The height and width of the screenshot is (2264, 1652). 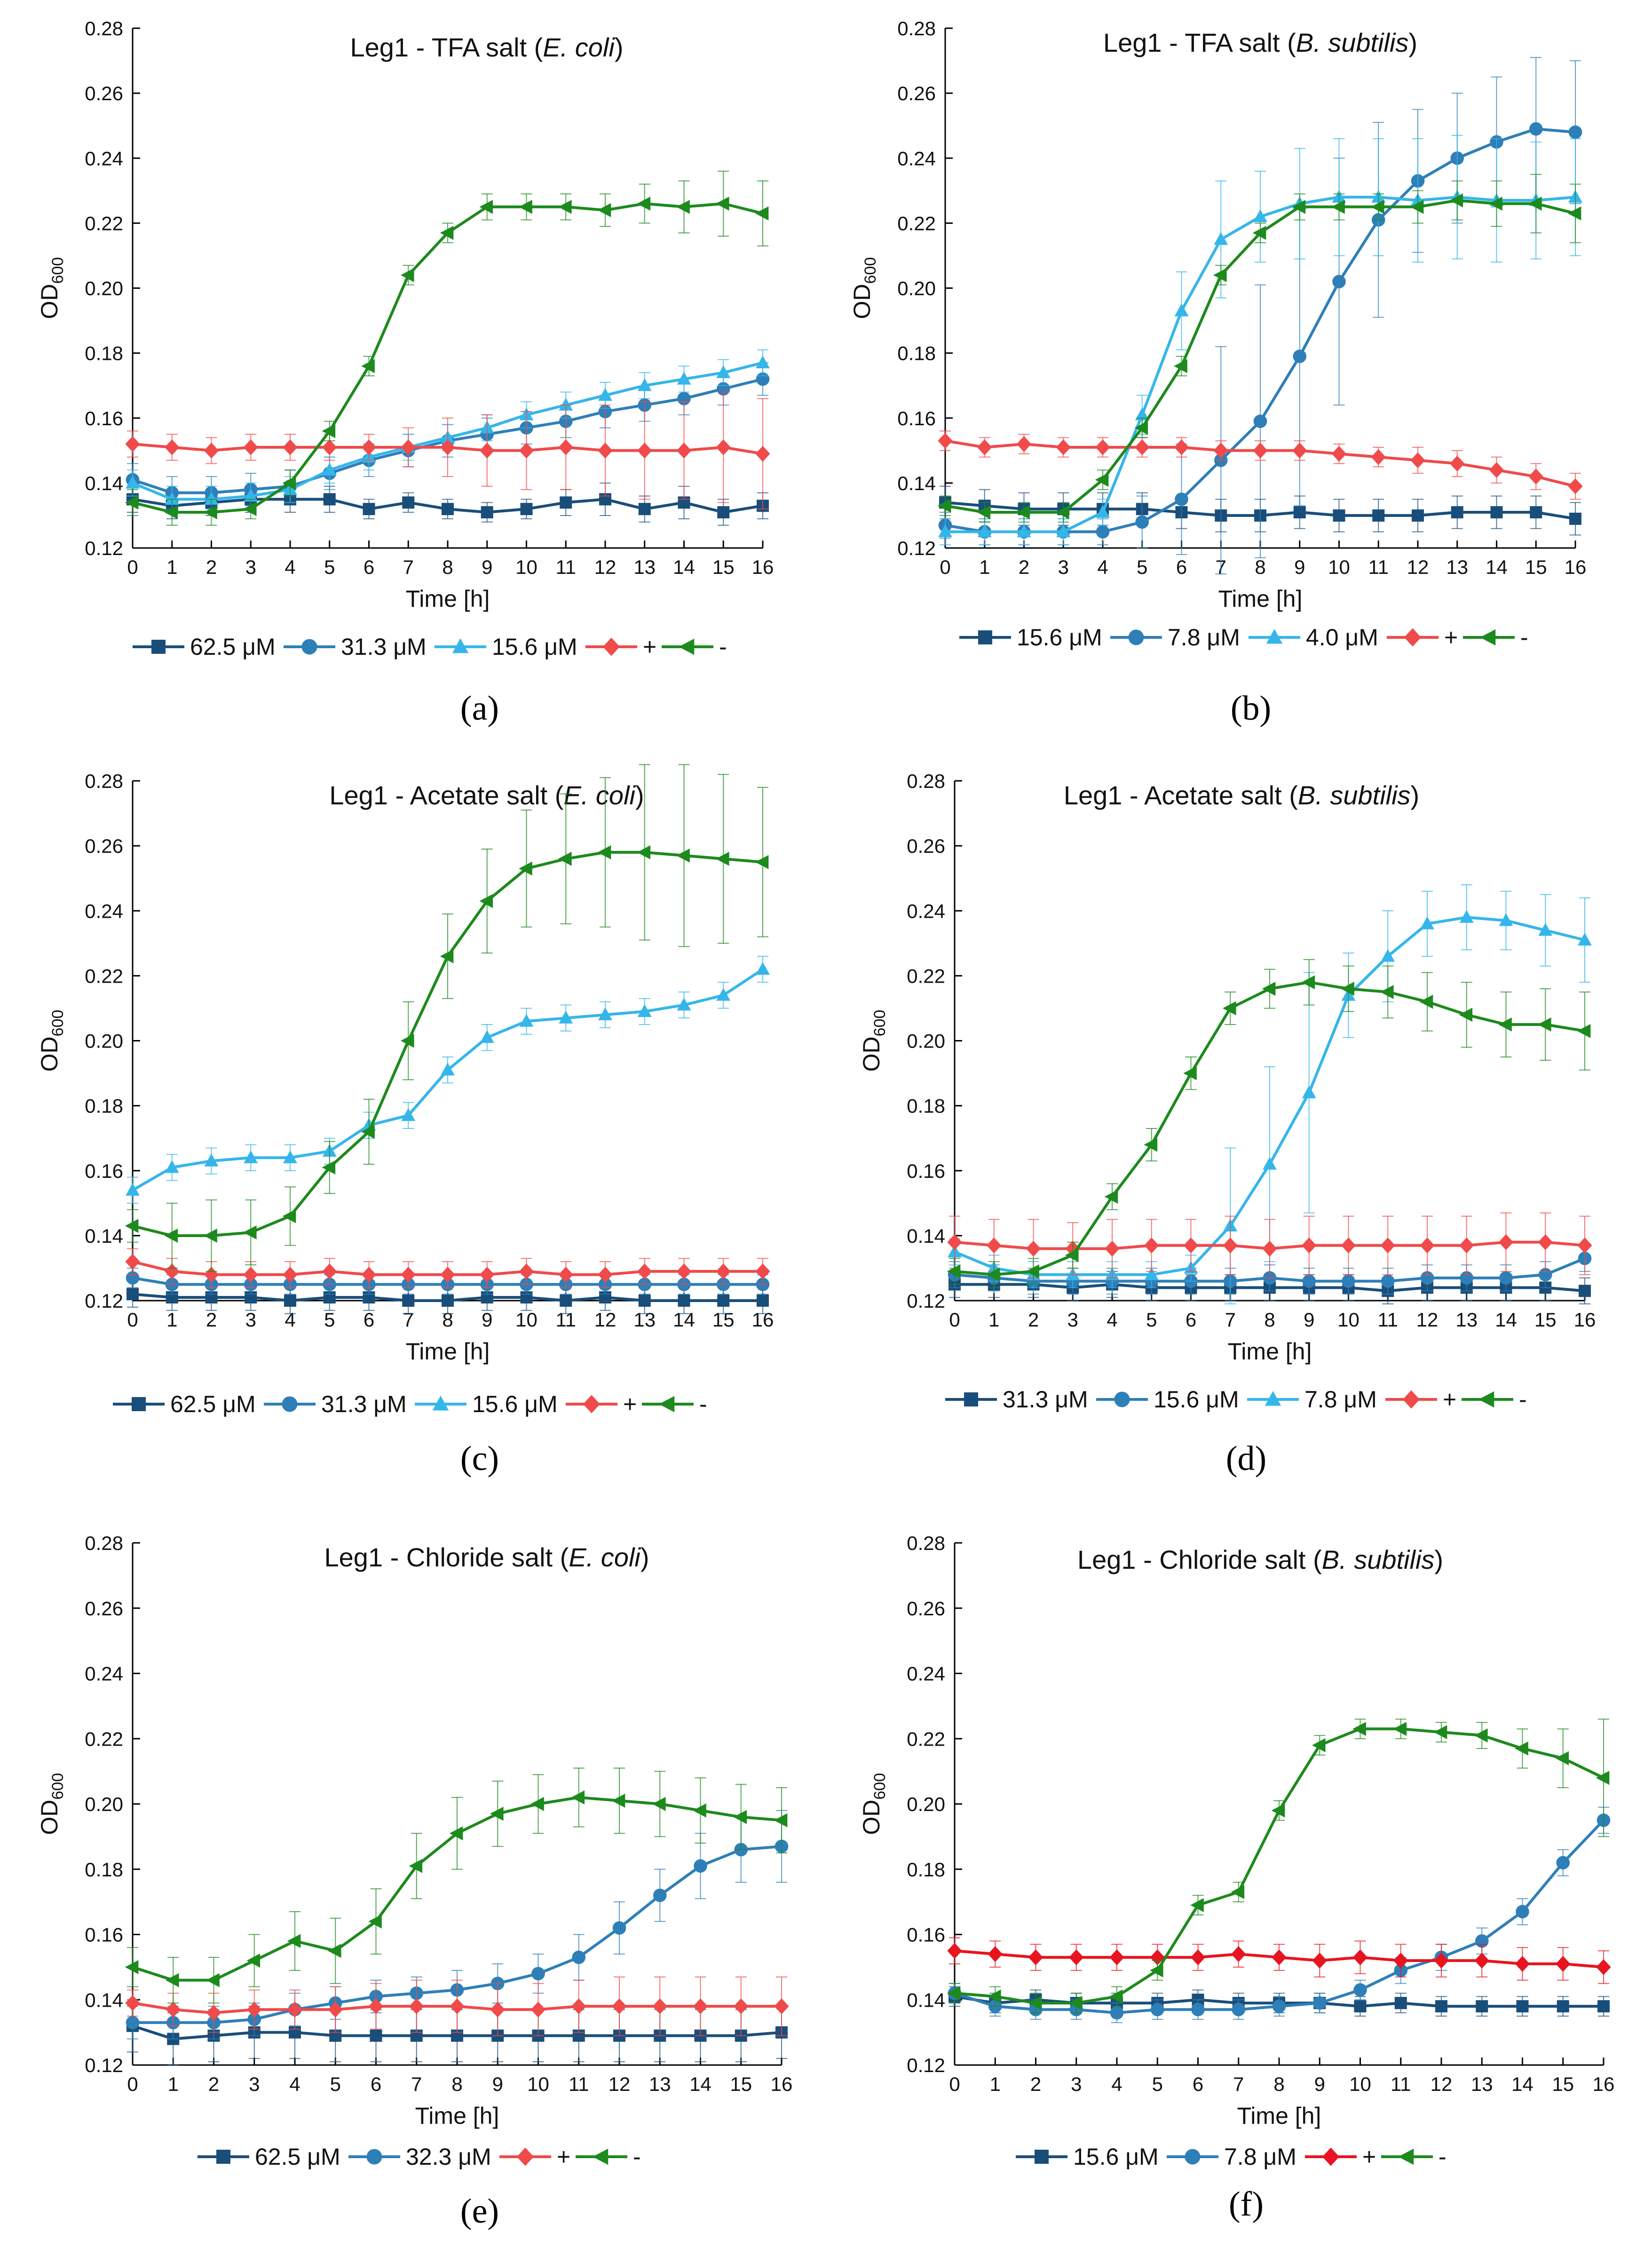 What do you see at coordinates (1260, 42) in the screenshot?
I see `chart-title: Leg1 - TFA salt (B. subtilis)` at bounding box center [1260, 42].